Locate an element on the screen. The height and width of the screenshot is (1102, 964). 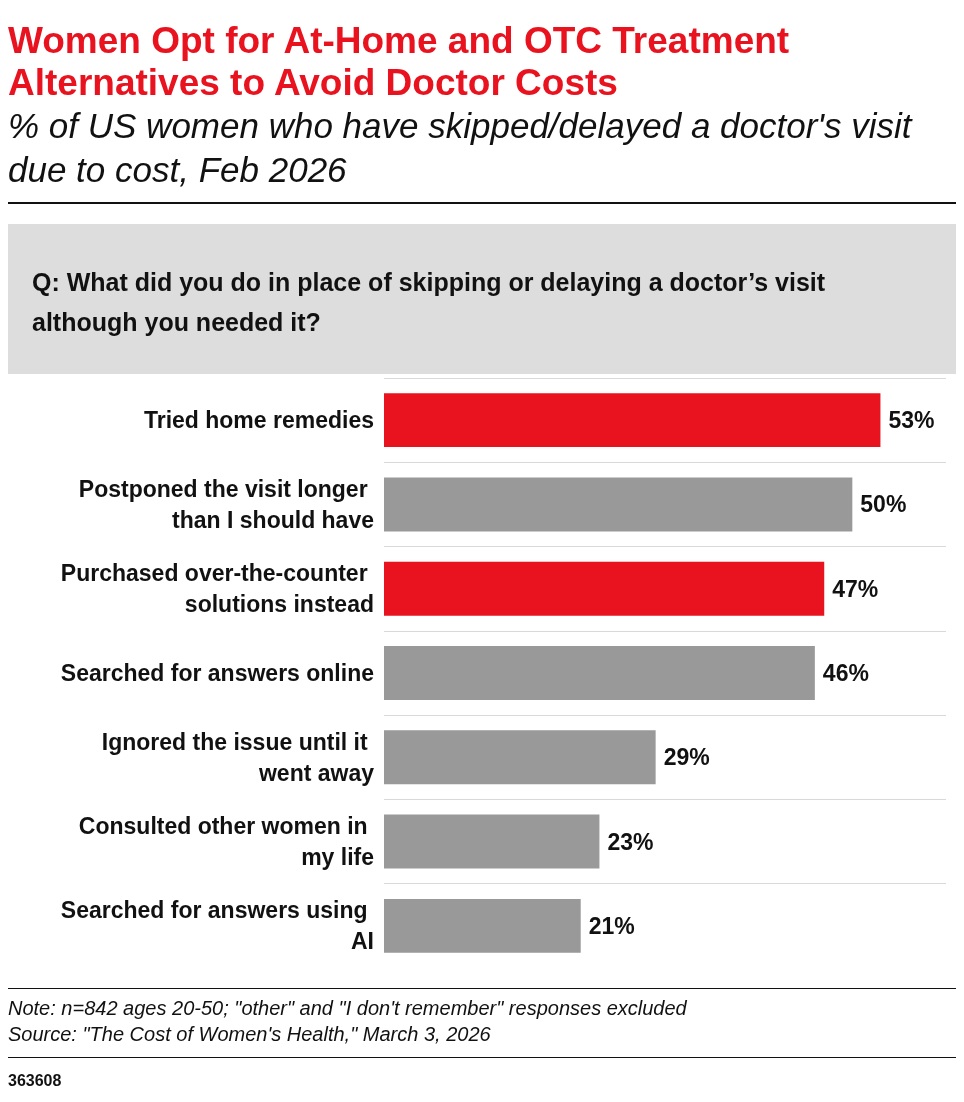
data-label: 47% is located at coordinates (855, 588).